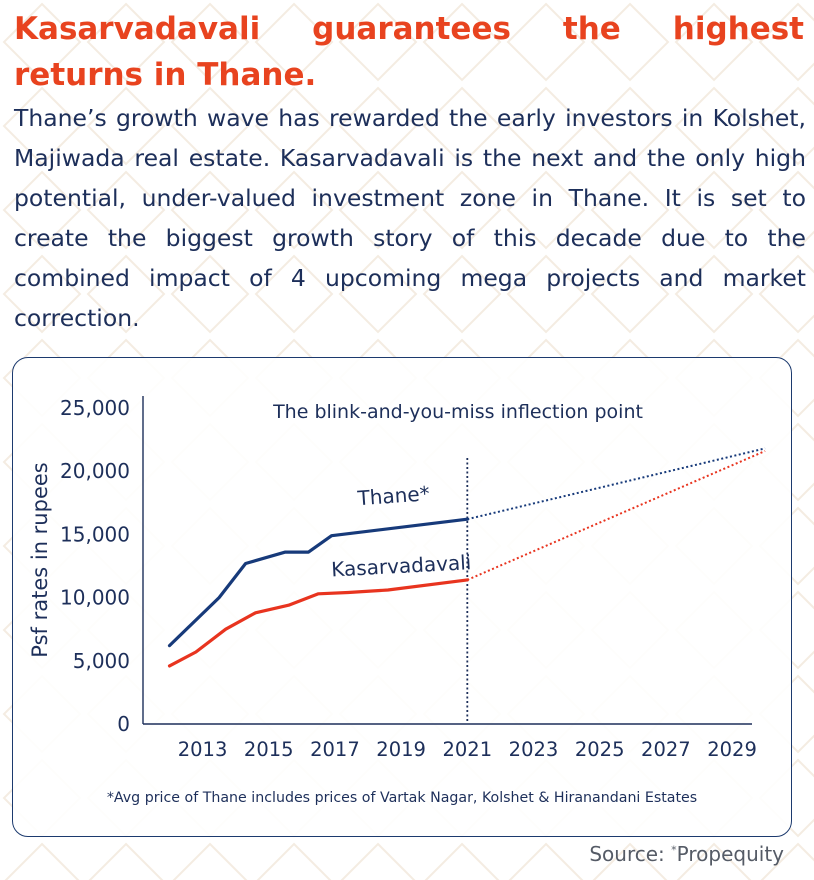 This screenshot has width=814, height=880. What do you see at coordinates (203, 749) in the screenshot?
I see `x-tick-label: 2013` at bounding box center [203, 749].